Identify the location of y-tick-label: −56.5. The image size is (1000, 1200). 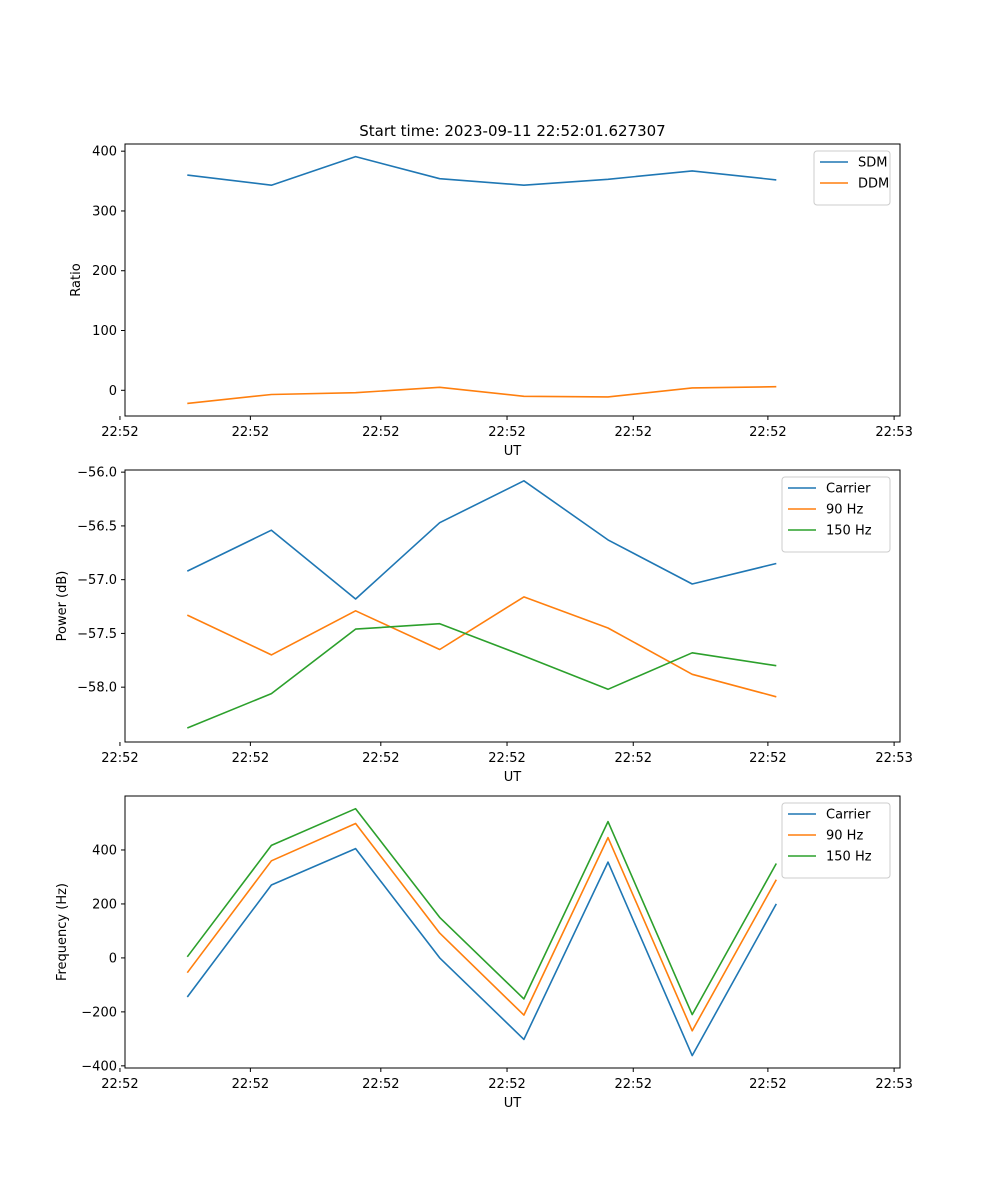
(97, 526).